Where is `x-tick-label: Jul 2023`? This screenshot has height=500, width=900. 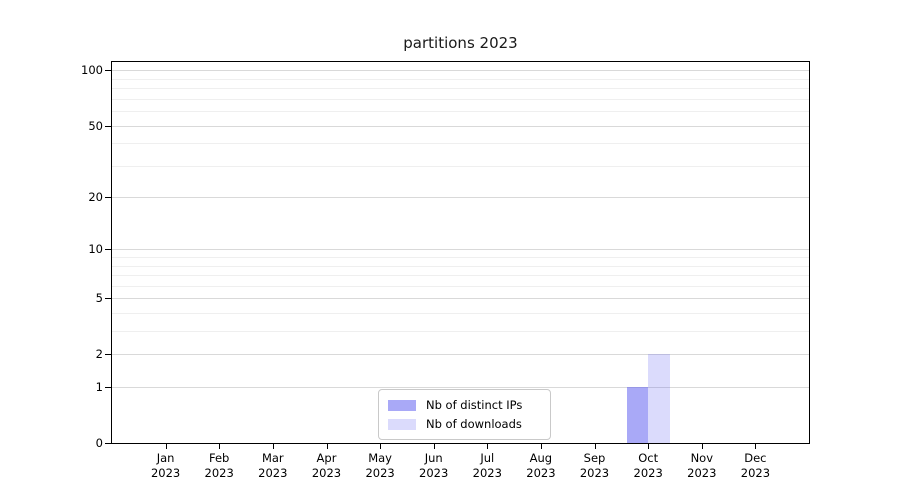
x-tick-label: Jul 2023 is located at coordinates (487, 466).